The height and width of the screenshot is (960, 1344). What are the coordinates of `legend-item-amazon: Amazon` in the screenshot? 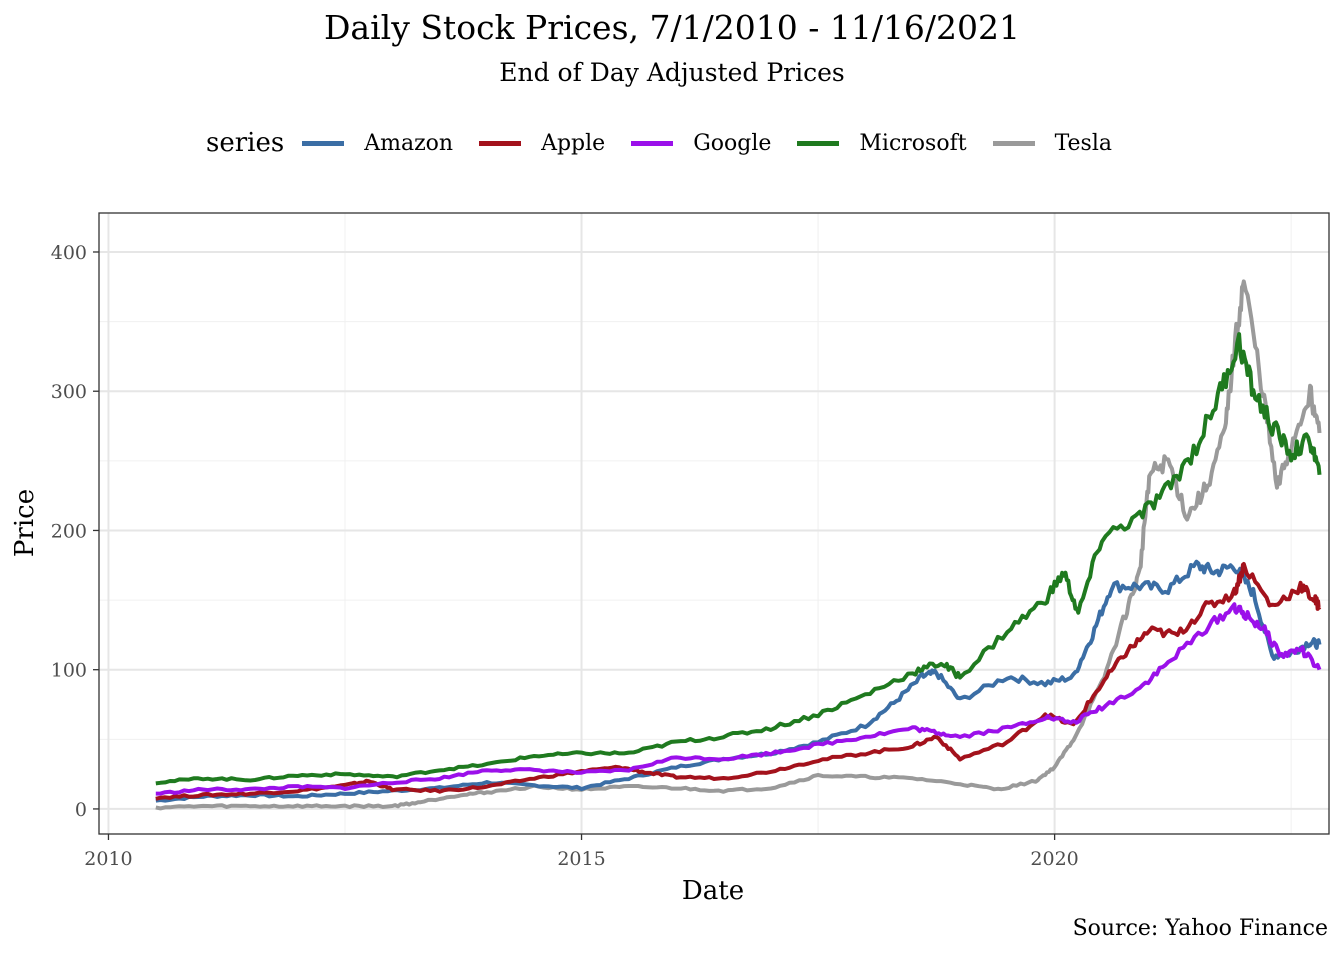 It's located at (377, 143).